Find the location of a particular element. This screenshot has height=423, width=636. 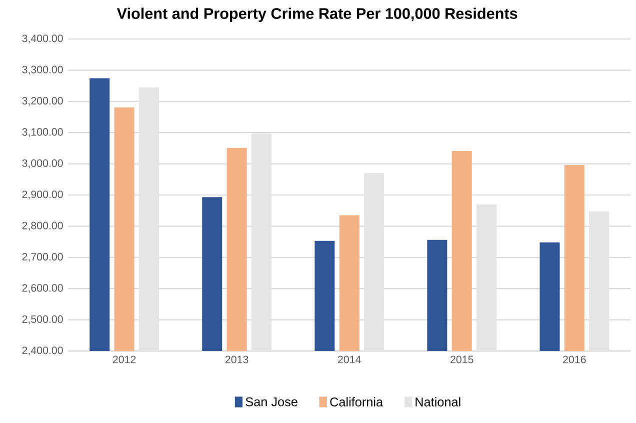

y-tick-label: 3,100.00 is located at coordinates (42, 132).